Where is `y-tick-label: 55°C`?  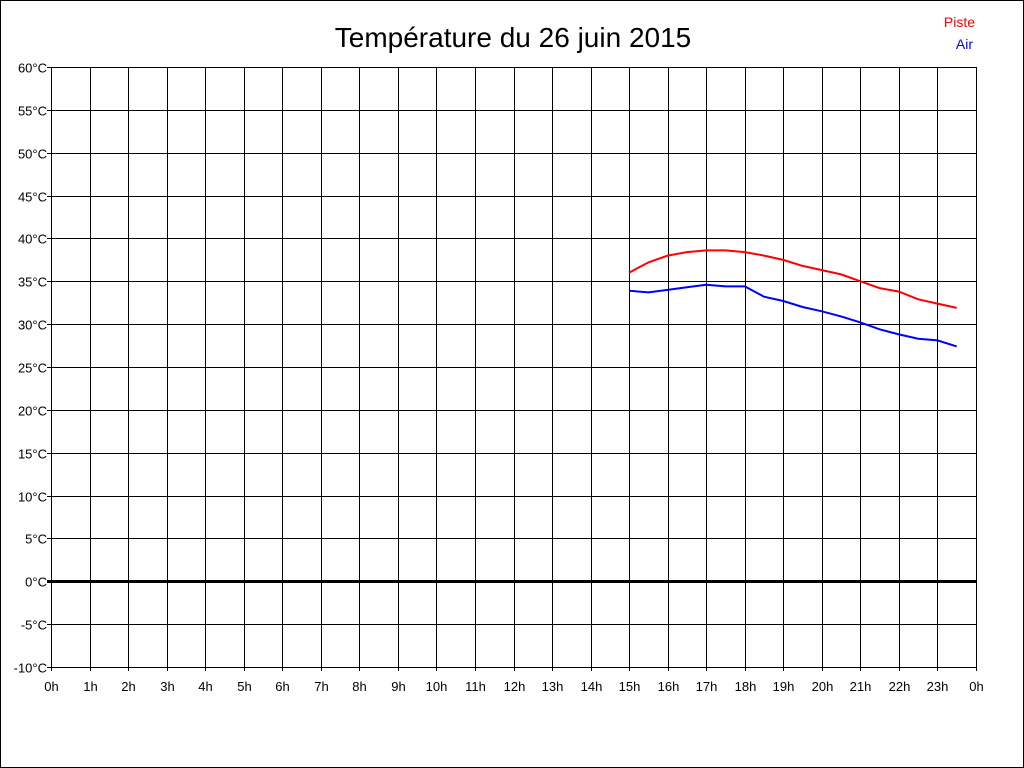
y-tick-label: 55°C is located at coordinates (32, 111).